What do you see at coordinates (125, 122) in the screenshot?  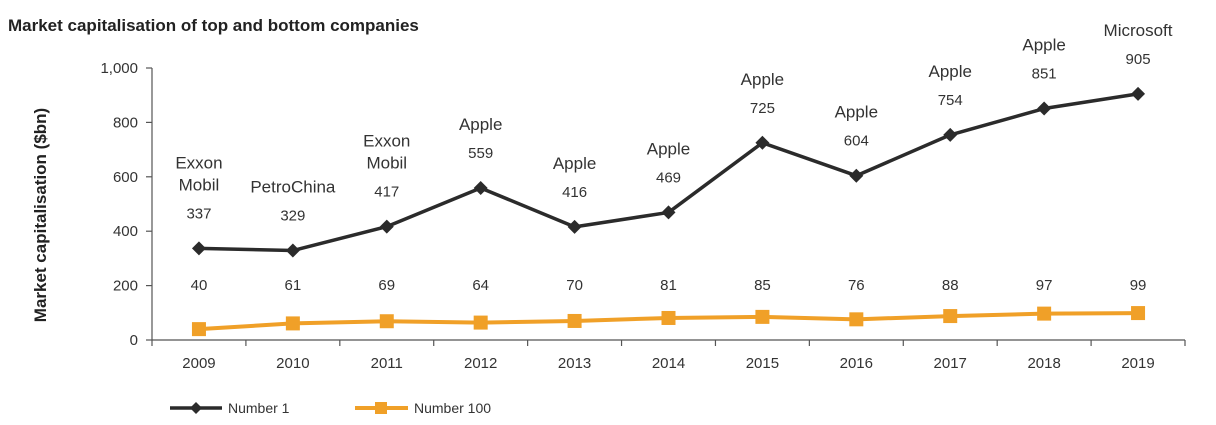 I see `y-tick-label: 800` at bounding box center [125, 122].